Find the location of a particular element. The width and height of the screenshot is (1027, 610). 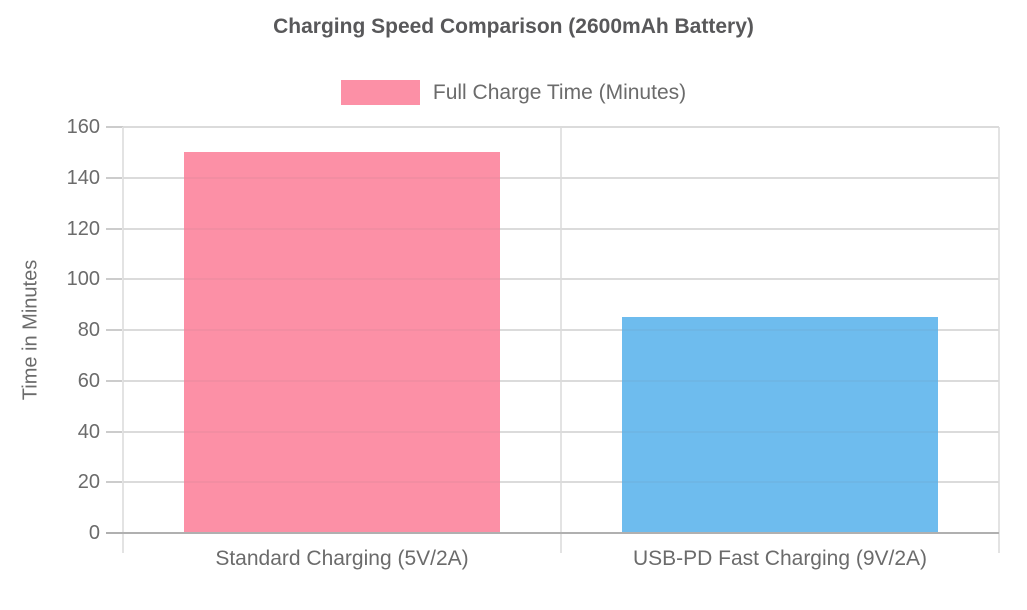

y-tick-label-140: 140 is located at coordinates (83, 177).